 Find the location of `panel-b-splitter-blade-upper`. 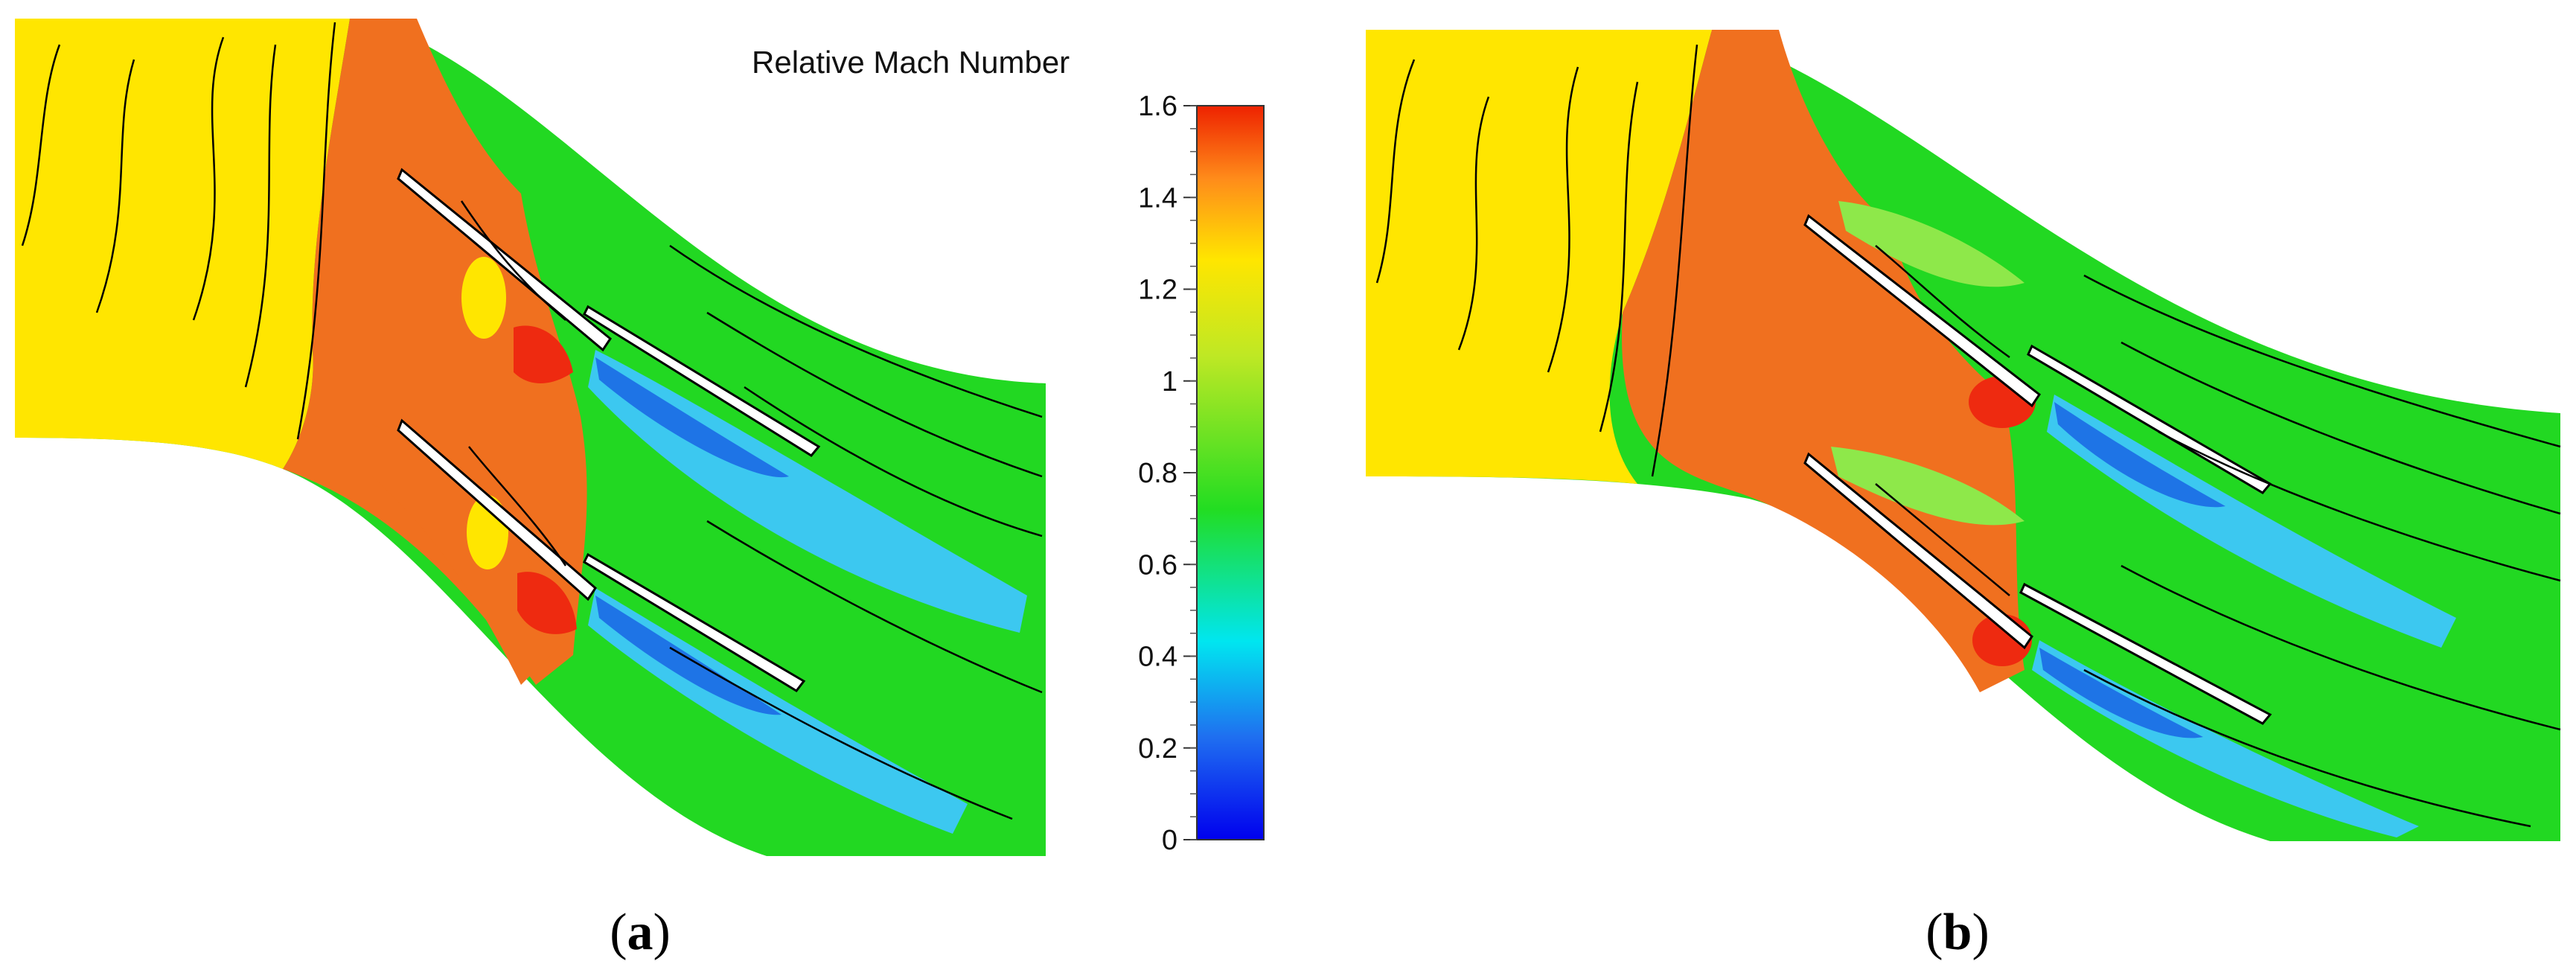

panel-b-splitter-blade-upper is located at coordinates (2149, 419).